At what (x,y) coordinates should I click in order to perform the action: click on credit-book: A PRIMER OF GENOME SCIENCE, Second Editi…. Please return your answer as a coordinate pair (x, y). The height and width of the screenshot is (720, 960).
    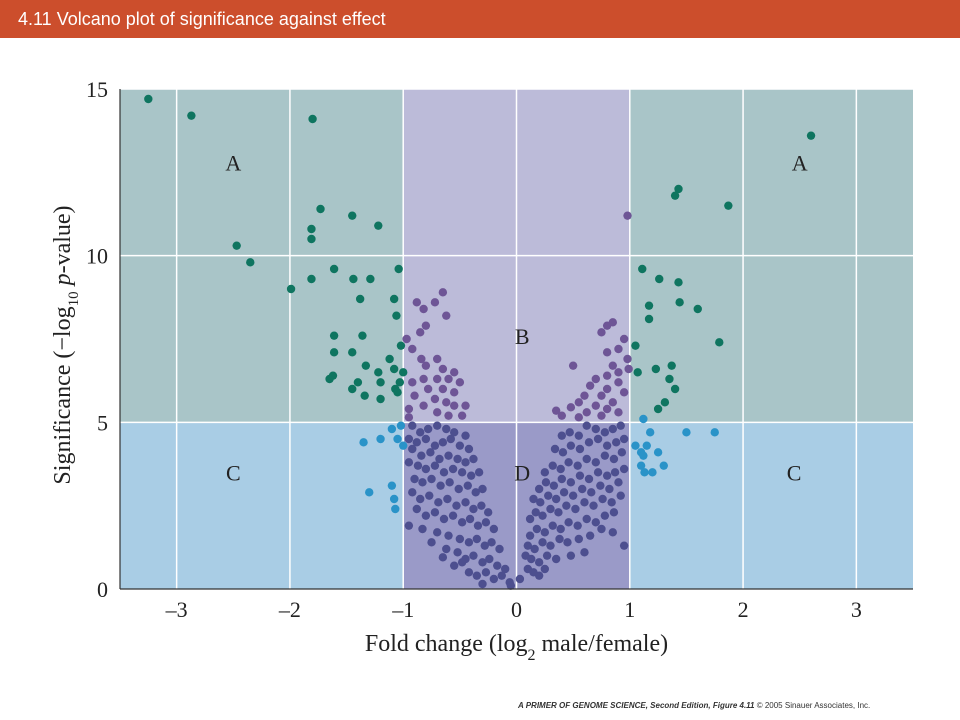
    Looking at the image, I should click on (636, 705).